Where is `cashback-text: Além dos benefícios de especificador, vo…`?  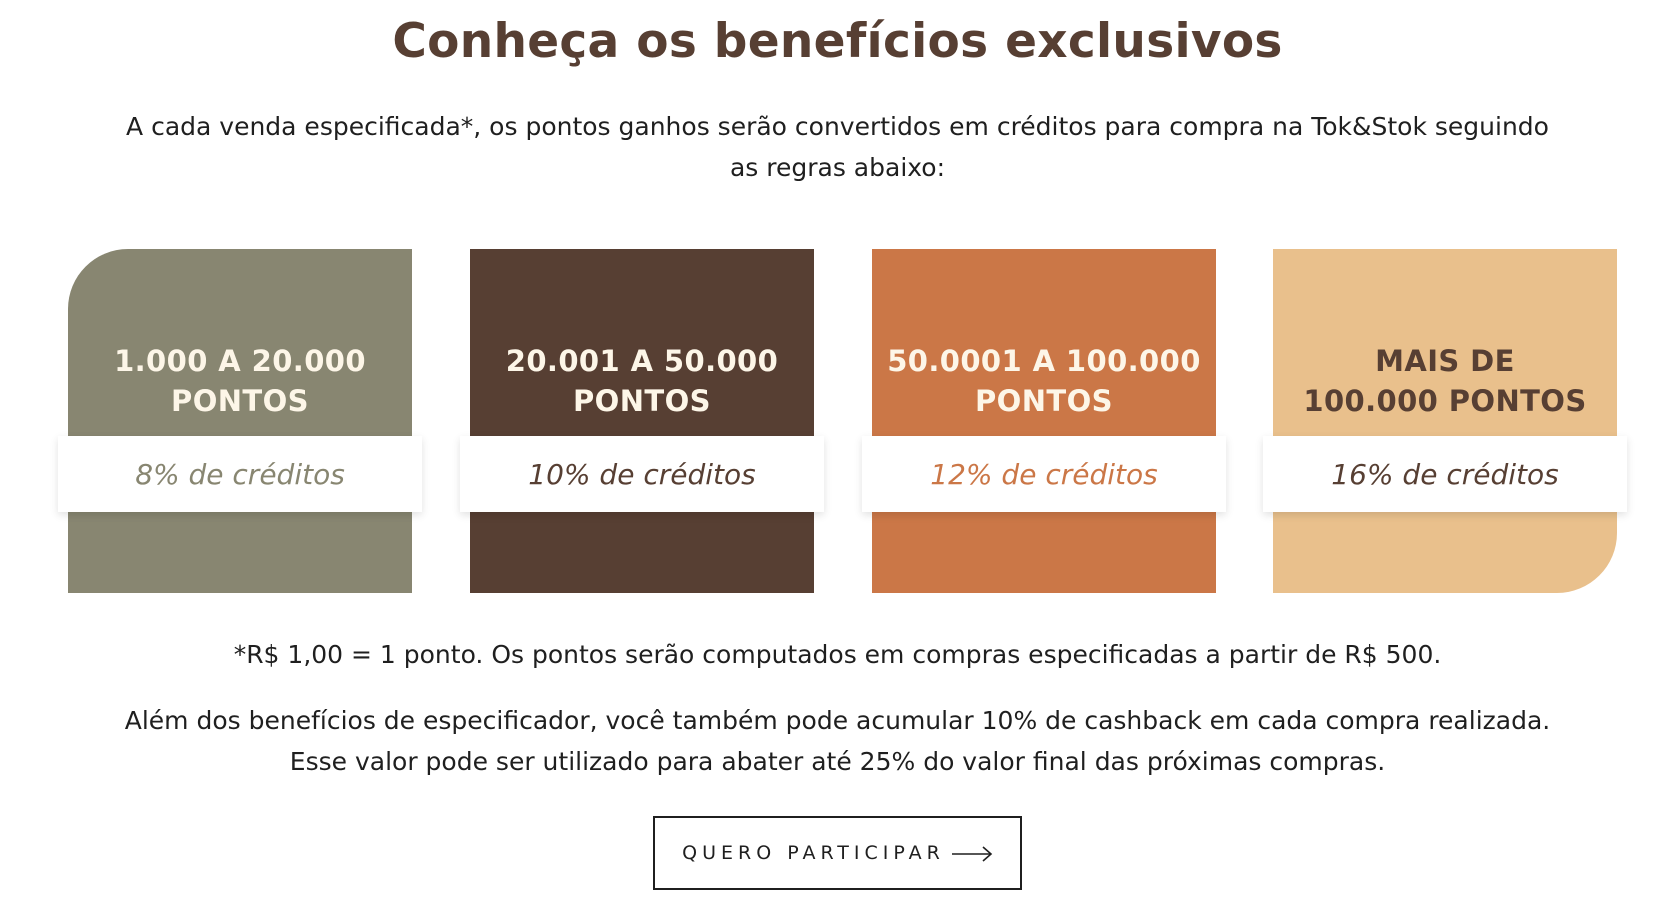
cashback-text: Além dos benefícios de especificador, vo… is located at coordinates (837, 741).